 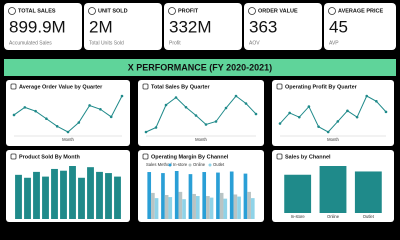 What do you see at coordinates (308, 157) in the screenshot?
I see `panel-title: Sales by Channel` at bounding box center [308, 157].